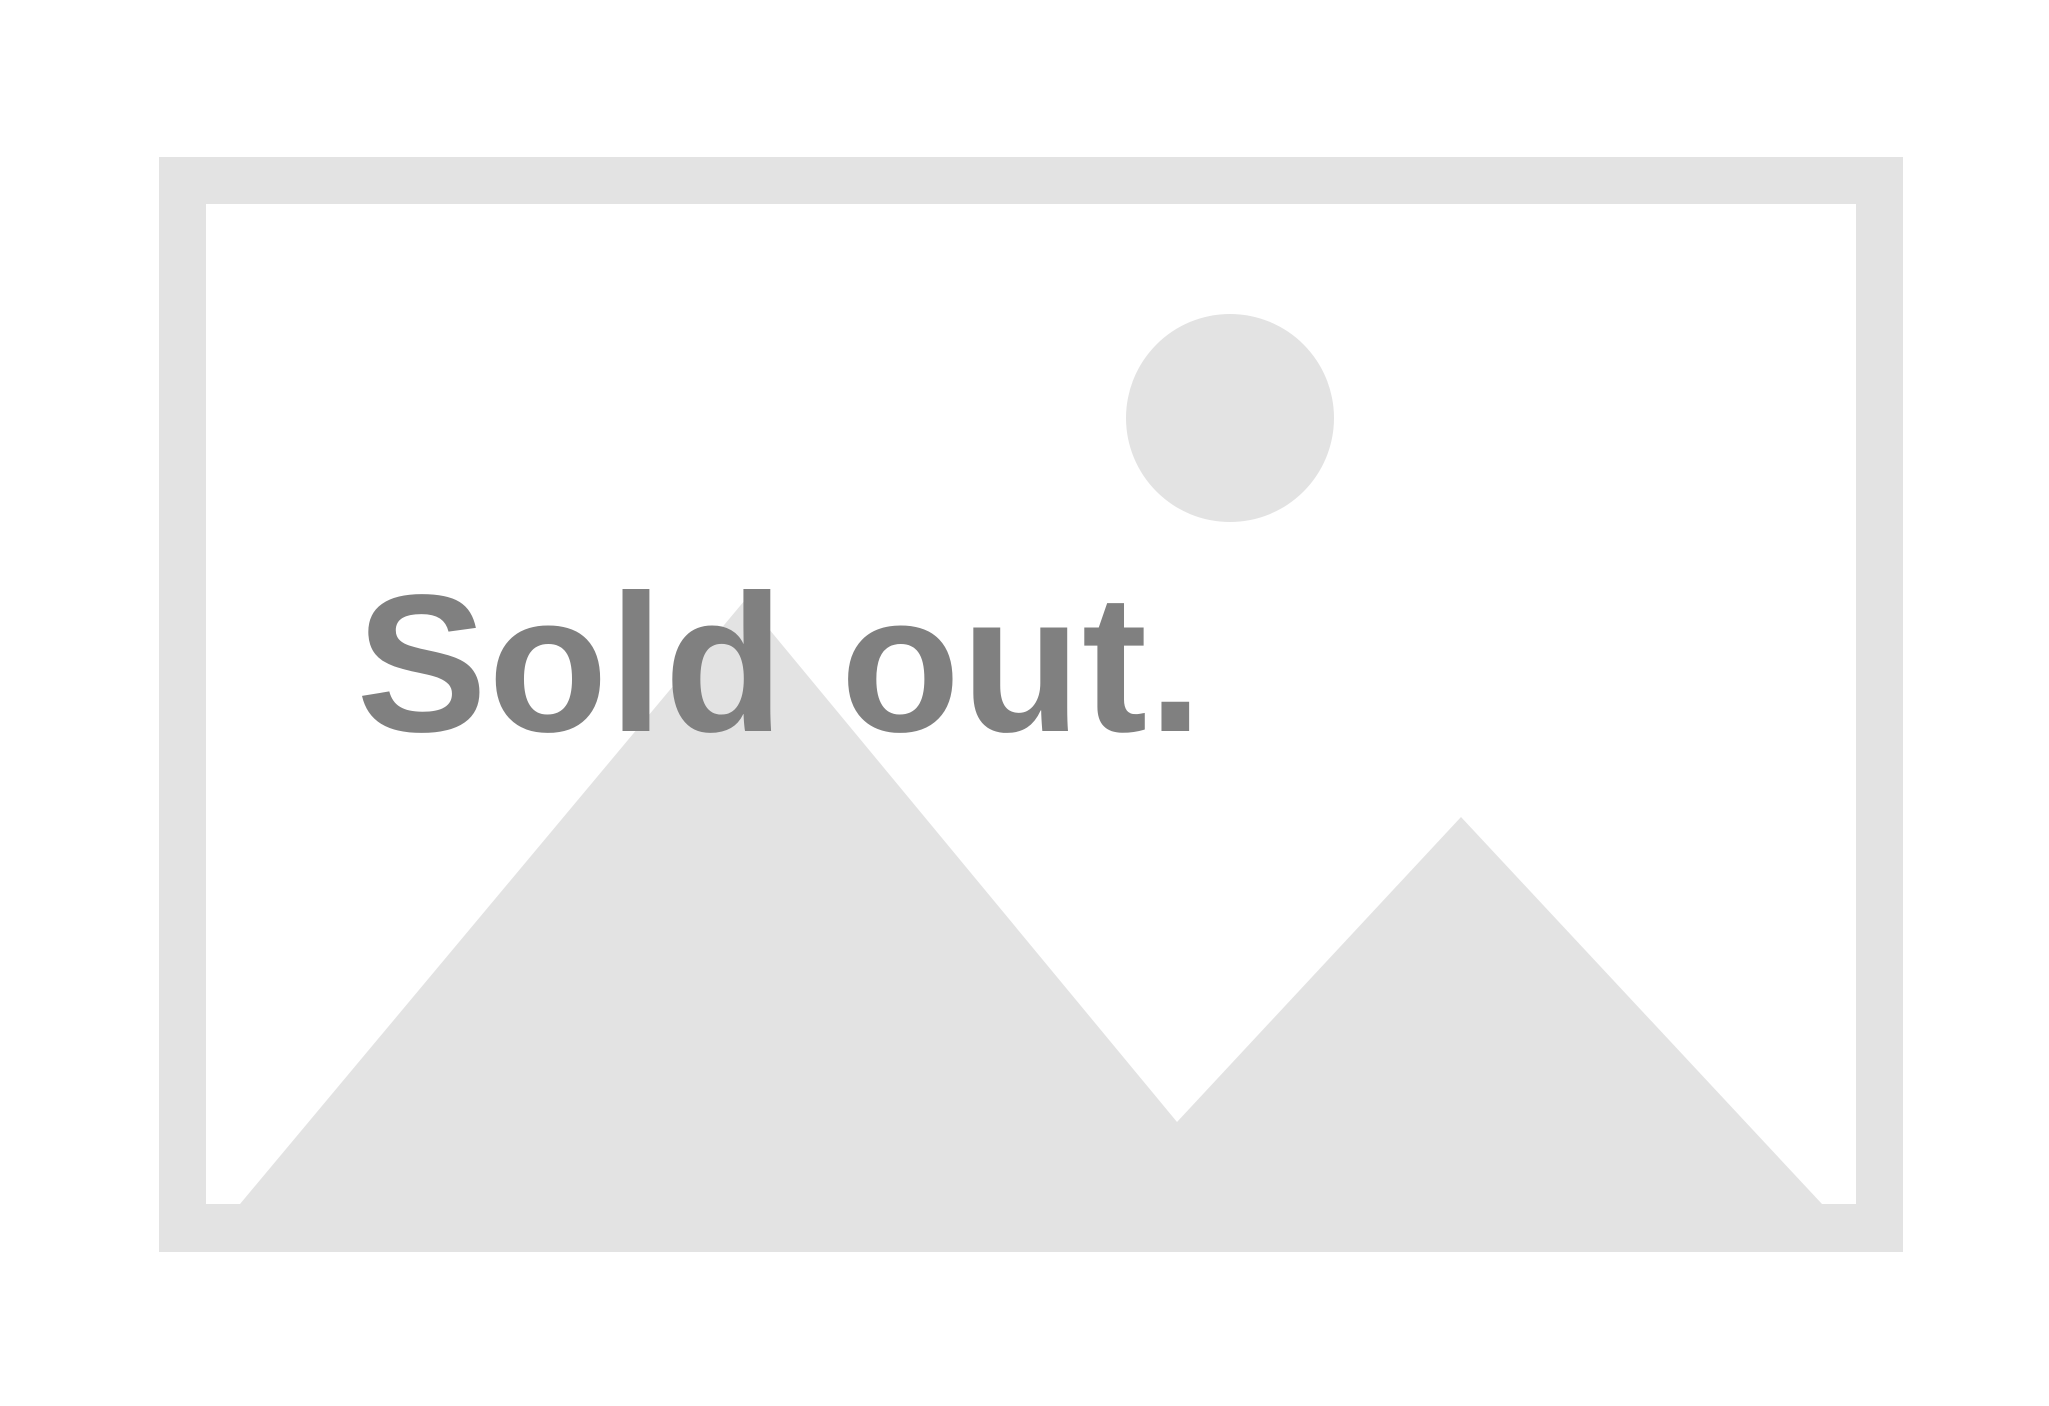  What do you see at coordinates (780, 663) in the screenshot?
I see `sold-out-label: Sold out.` at bounding box center [780, 663].